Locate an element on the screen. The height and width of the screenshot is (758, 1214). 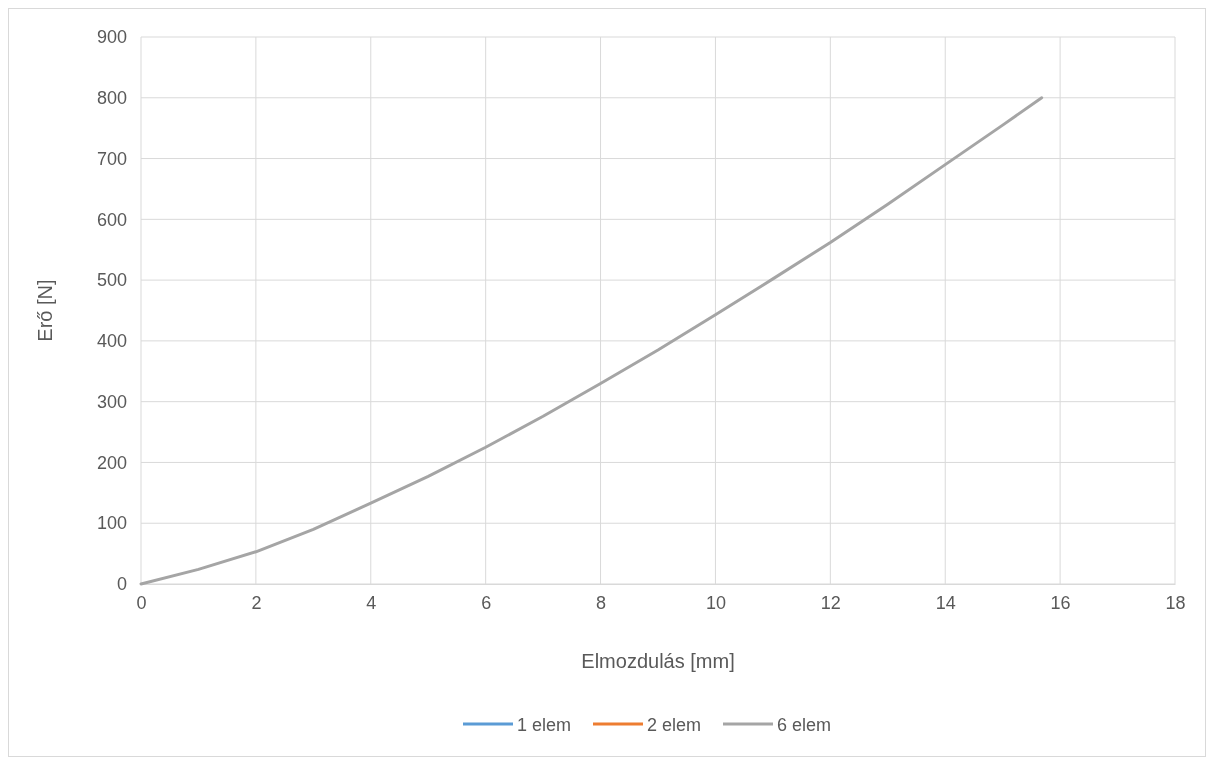
y-tick-label: 400 is located at coordinates (111, 341).